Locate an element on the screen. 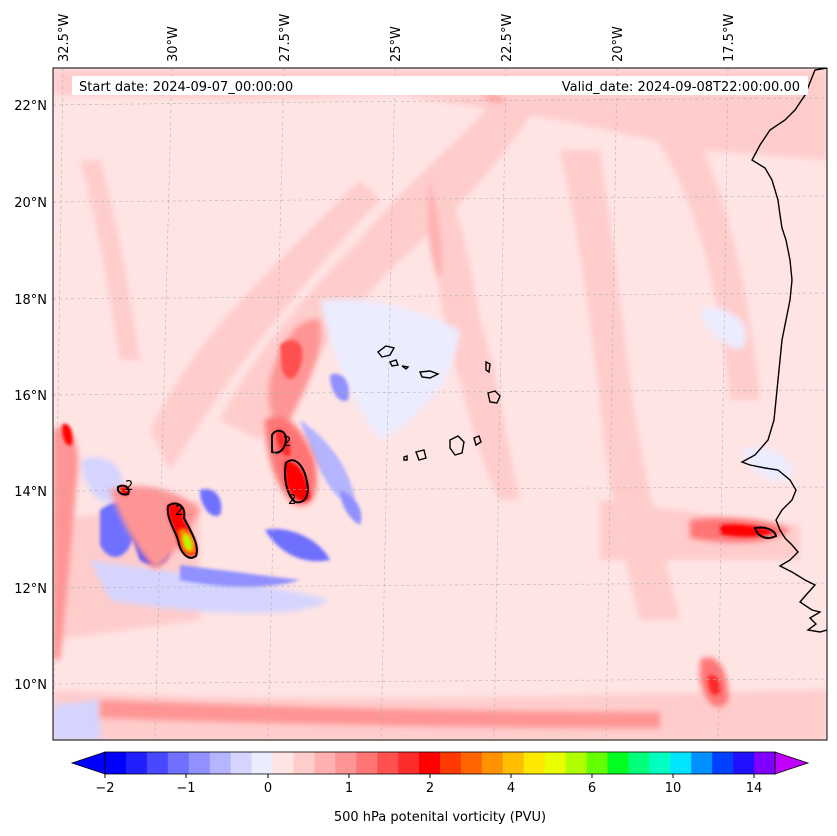  lon-label: 22.5°W is located at coordinates (507, 38).